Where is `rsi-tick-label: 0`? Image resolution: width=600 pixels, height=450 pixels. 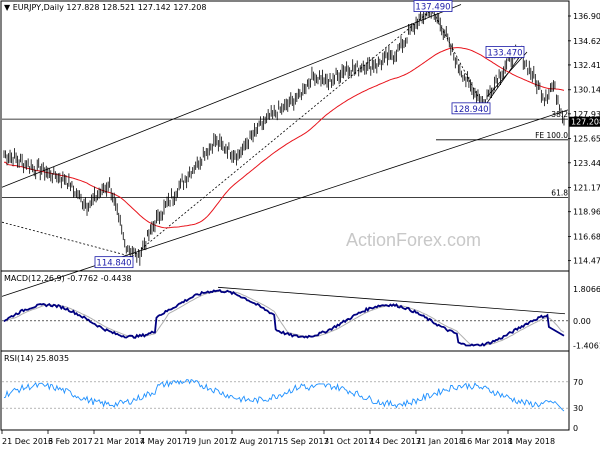
rsi-tick-label: 0 is located at coordinates (575, 428).